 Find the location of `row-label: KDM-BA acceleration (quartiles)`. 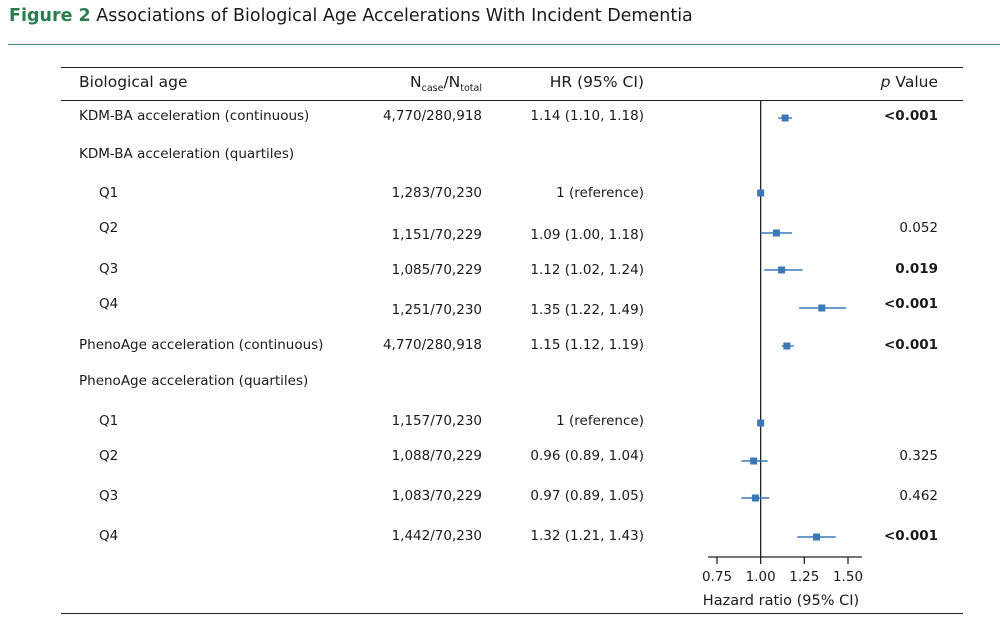

row-label: KDM-BA acceleration (quartiles) is located at coordinates (187, 154).